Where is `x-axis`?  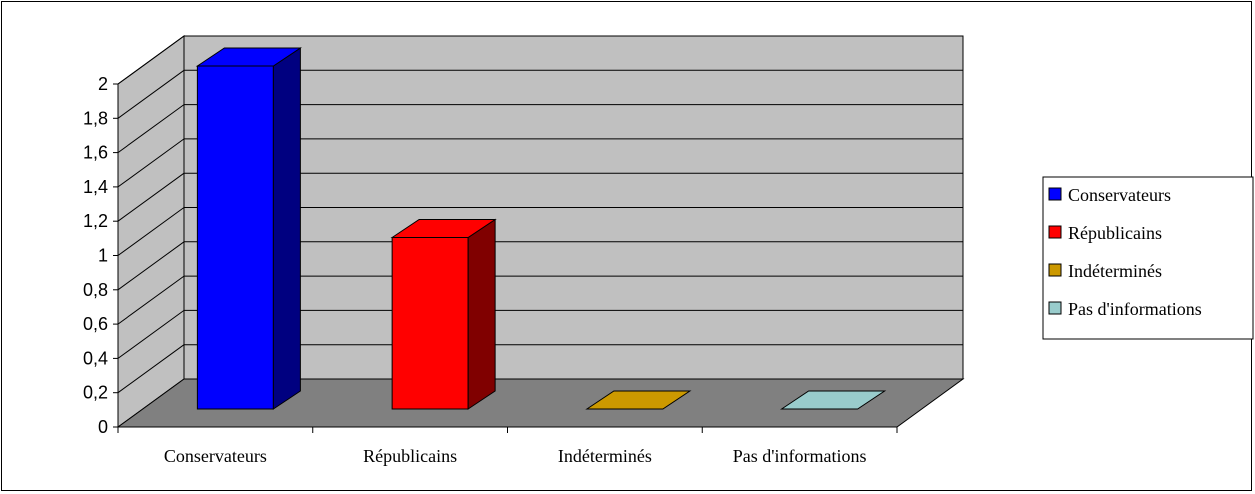 x-axis is located at coordinates (507, 429).